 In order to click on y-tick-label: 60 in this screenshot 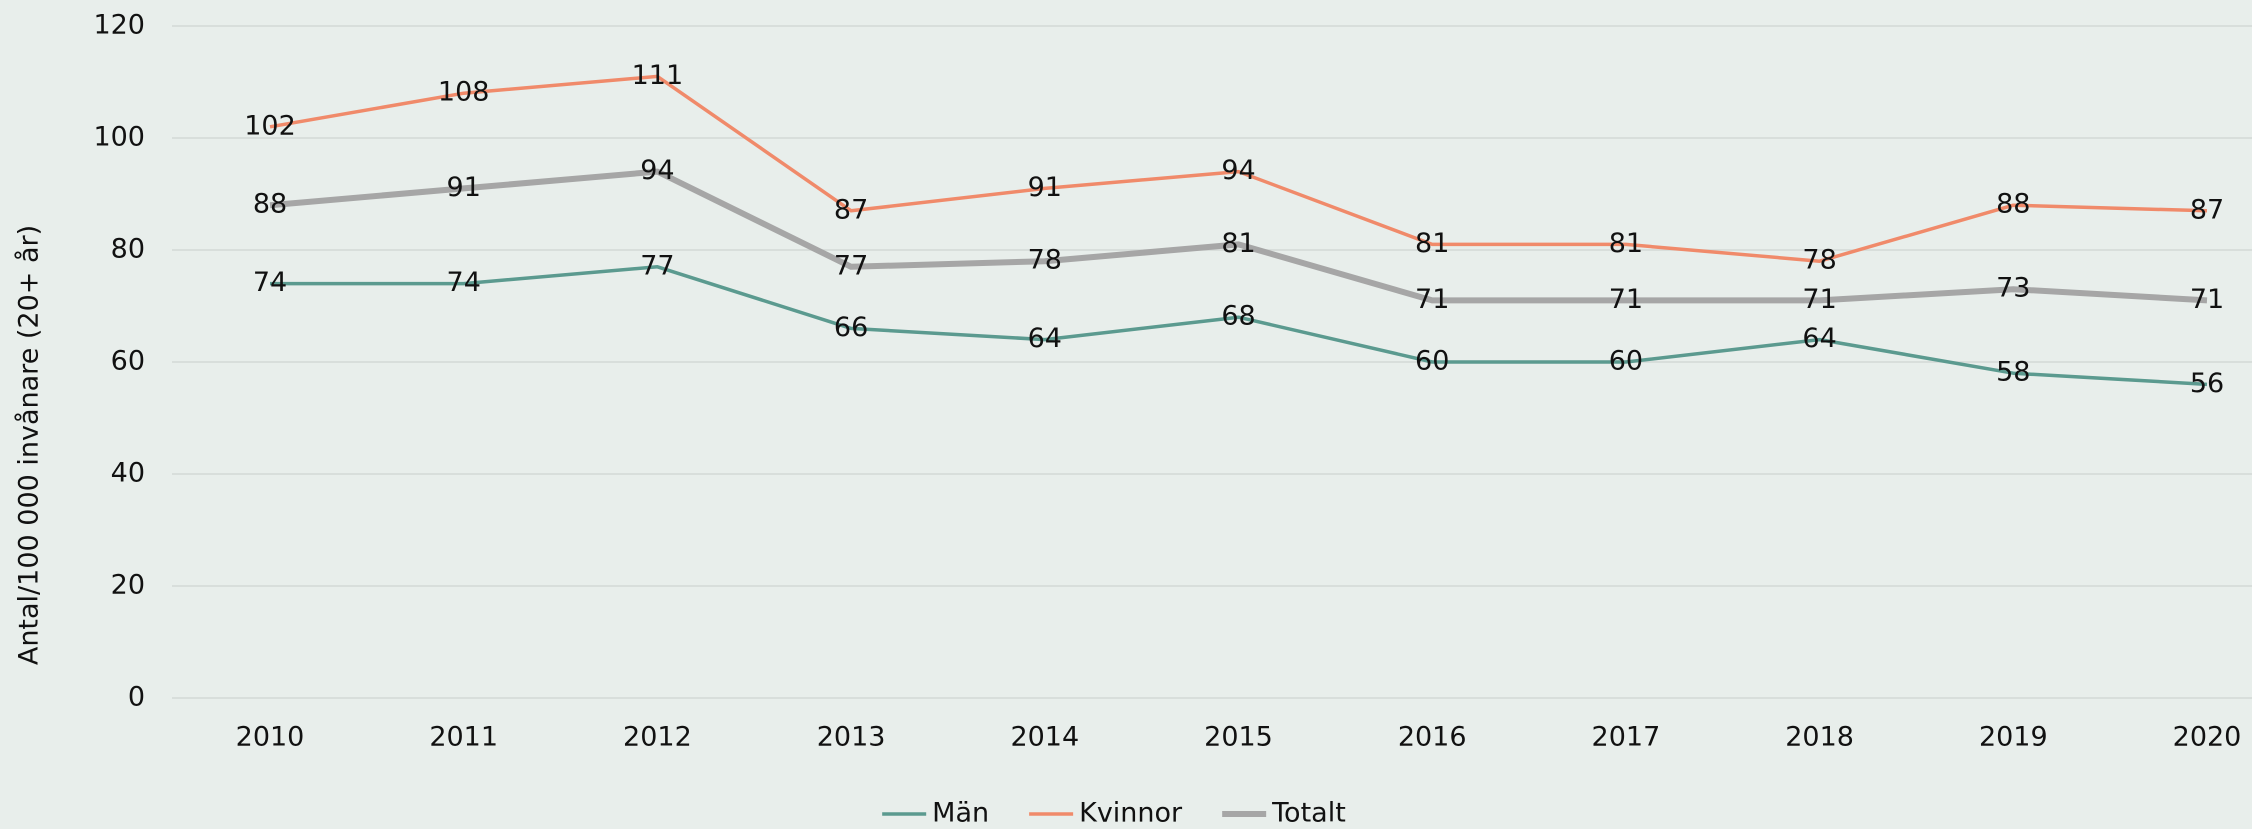, I will do `click(128, 361)`.